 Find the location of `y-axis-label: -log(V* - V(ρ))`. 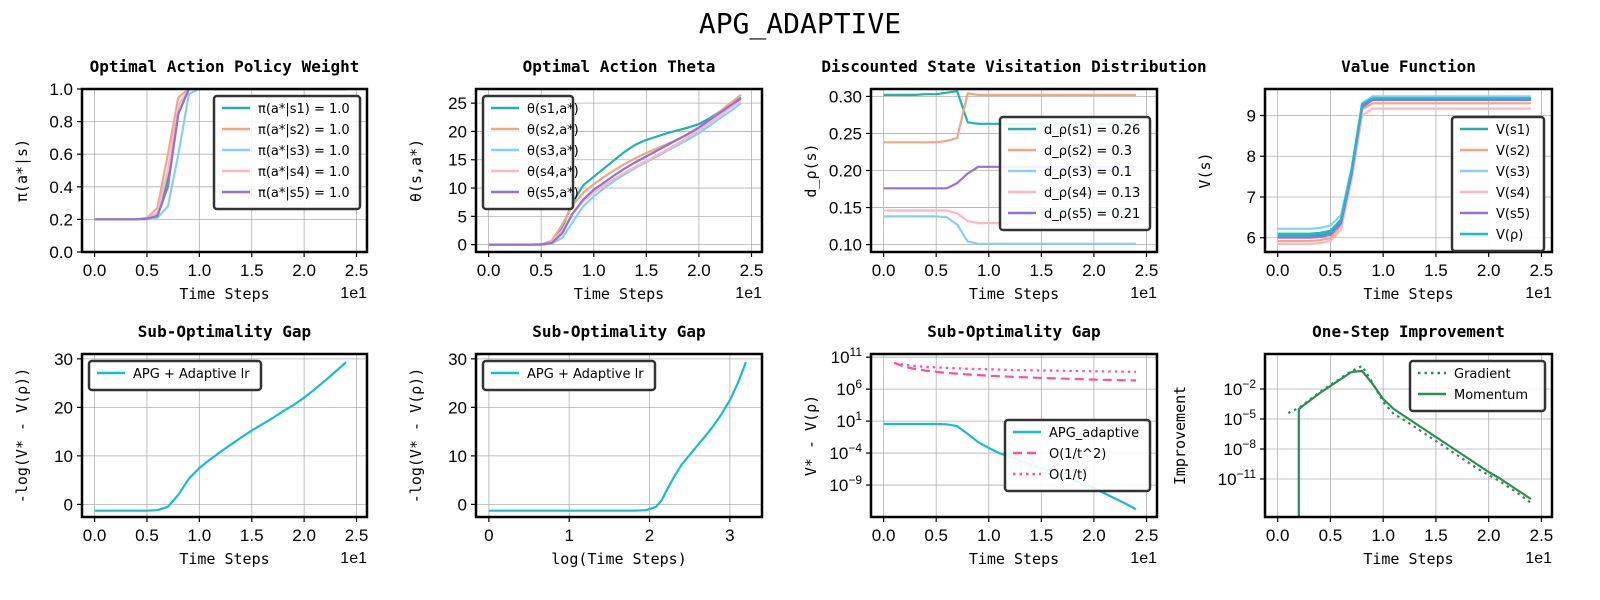

y-axis-label: -log(V* - V(ρ)) is located at coordinates (22, 435).